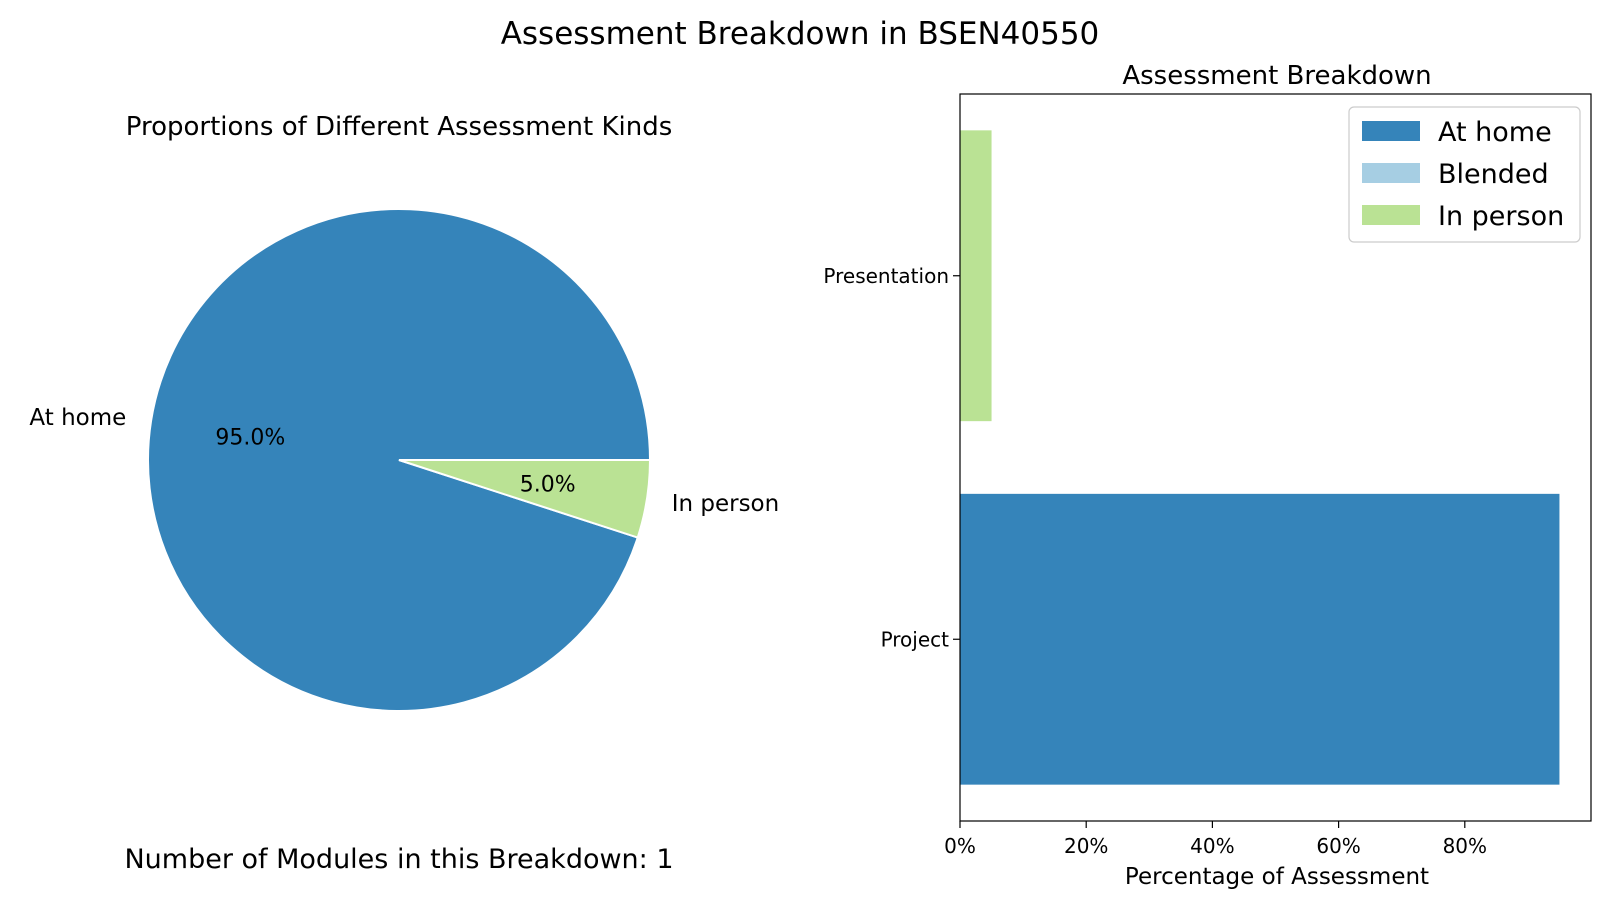  I want to click on x-tick-label-80: 80%, so click(1465, 846).